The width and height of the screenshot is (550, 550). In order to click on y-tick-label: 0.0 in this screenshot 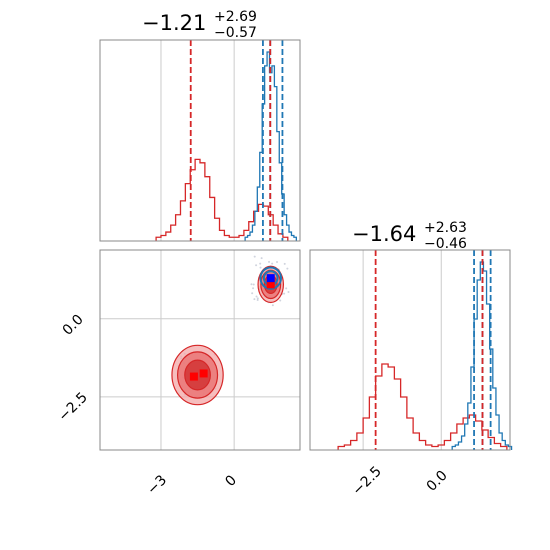, I will do `click(73, 325)`.